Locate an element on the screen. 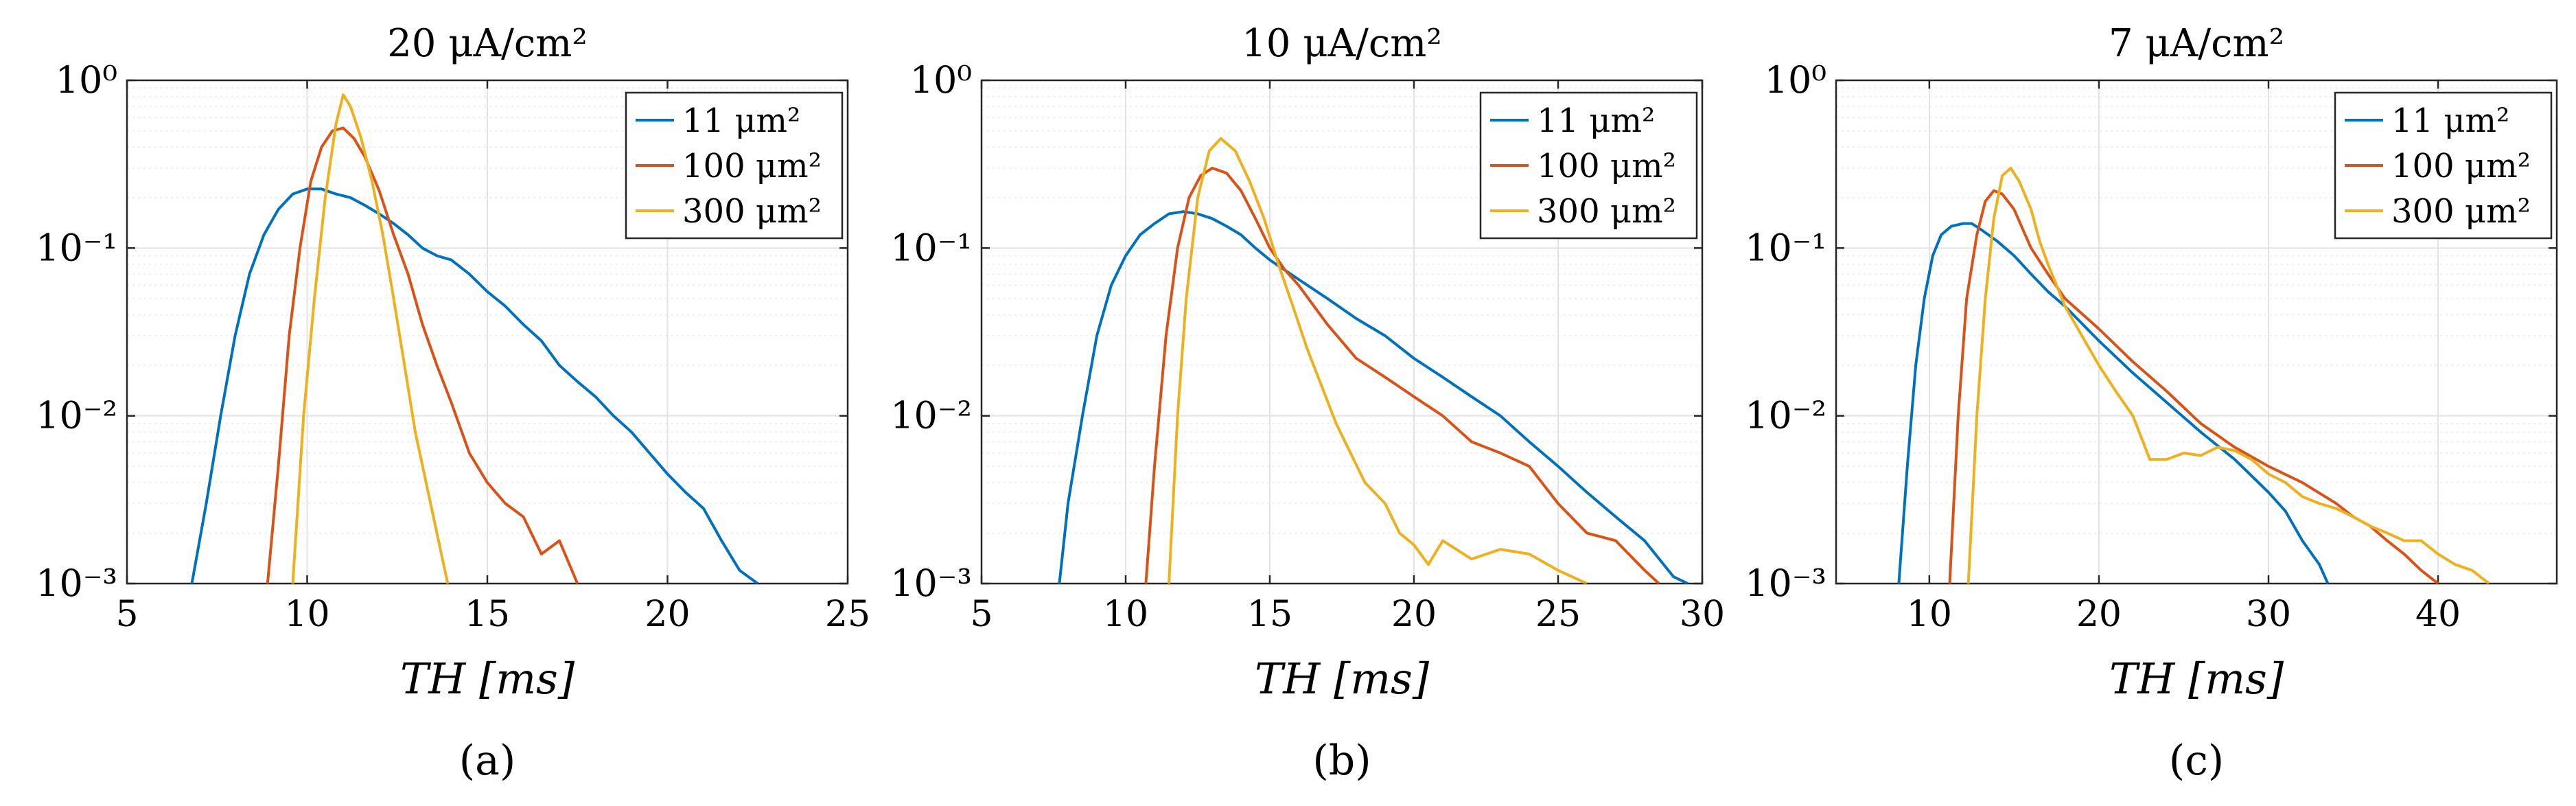  panel-label: (a) is located at coordinates (487, 761).